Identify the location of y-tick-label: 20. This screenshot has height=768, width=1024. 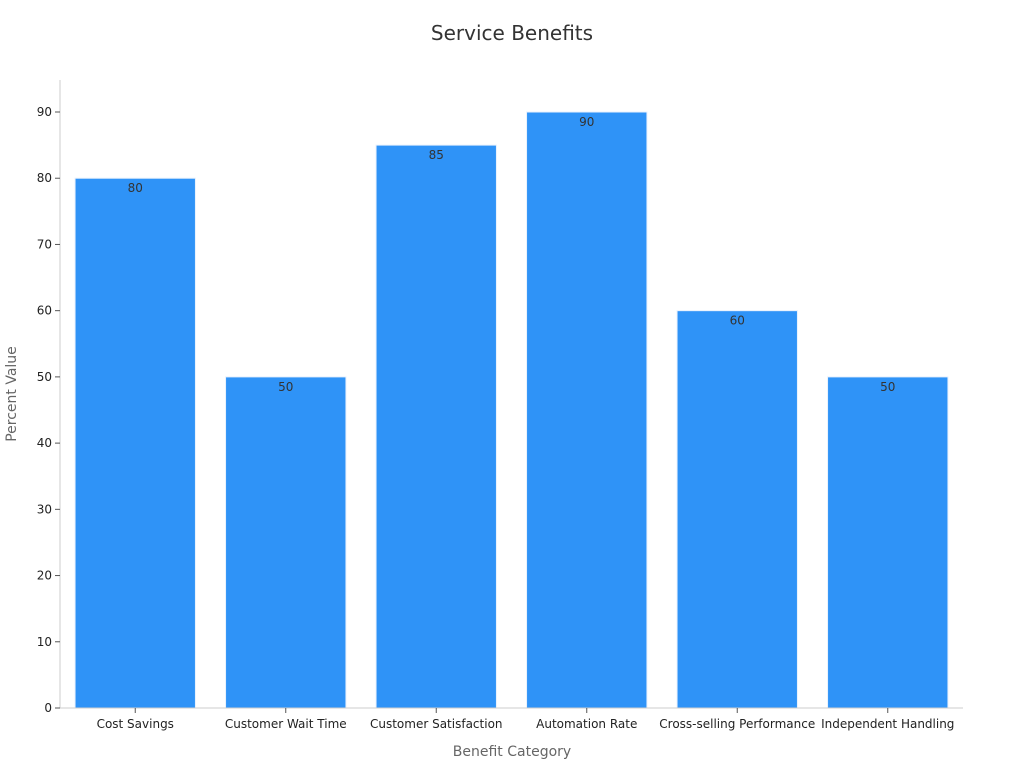
(44, 576).